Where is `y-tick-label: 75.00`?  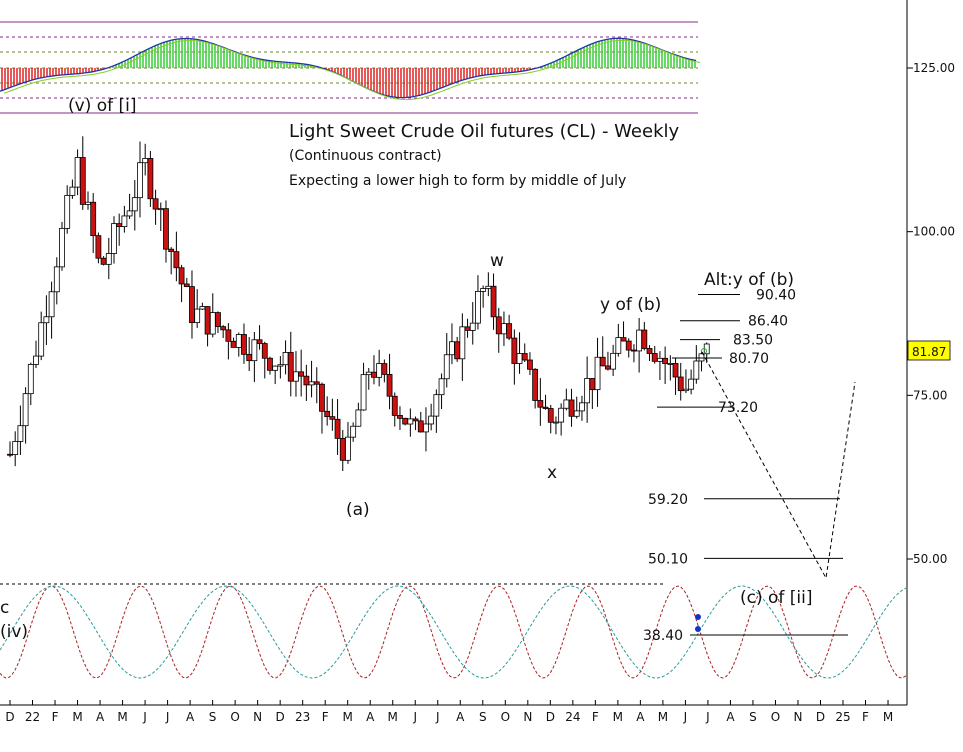
y-tick-label: 75.00 is located at coordinates (930, 395).